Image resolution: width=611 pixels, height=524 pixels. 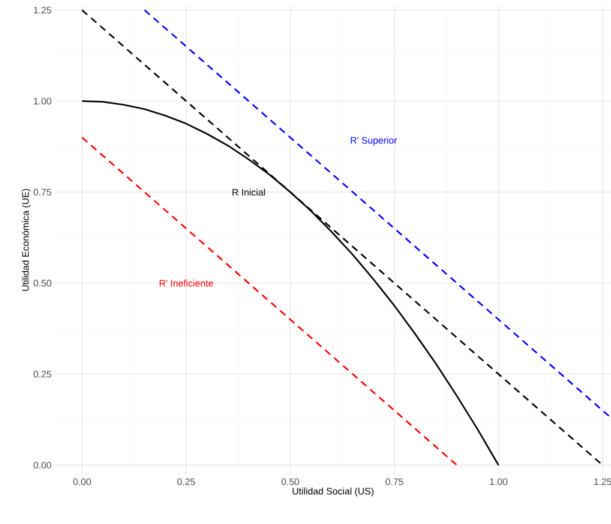 I want to click on text: R' Ineficiente, so click(x=186, y=283).